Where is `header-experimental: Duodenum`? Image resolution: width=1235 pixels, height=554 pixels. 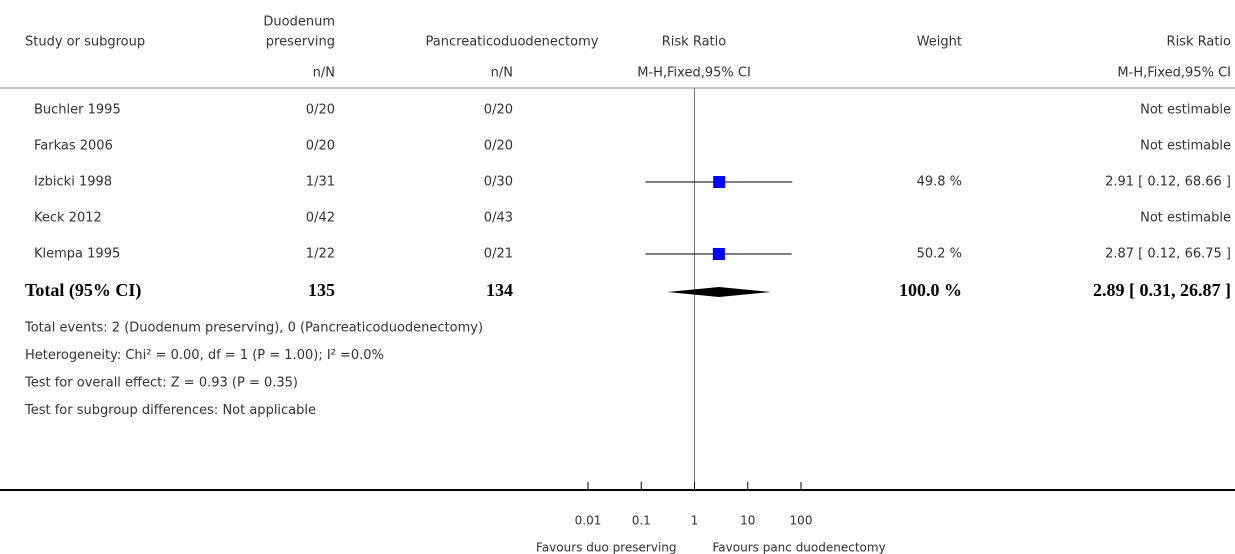 header-experimental: Duodenum is located at coordinates (299, 22).